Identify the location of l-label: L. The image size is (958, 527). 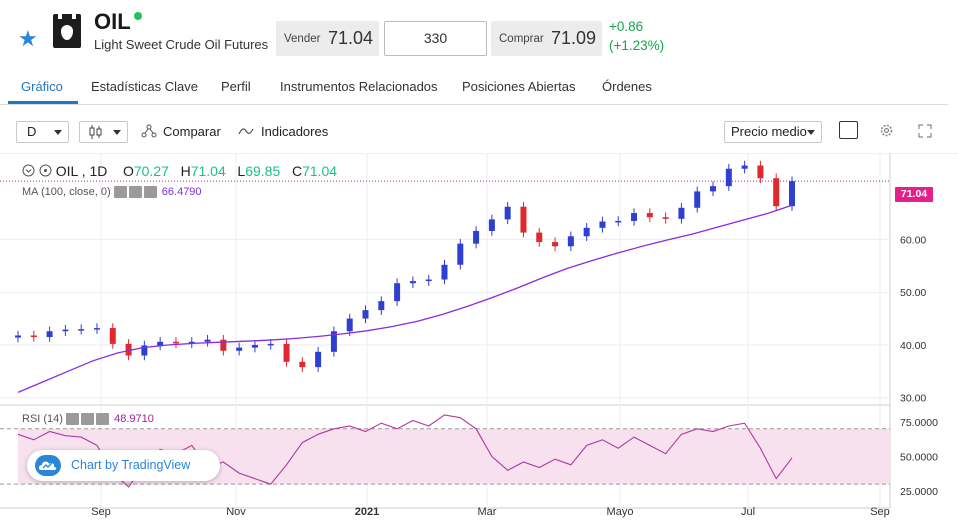
(241, 171).